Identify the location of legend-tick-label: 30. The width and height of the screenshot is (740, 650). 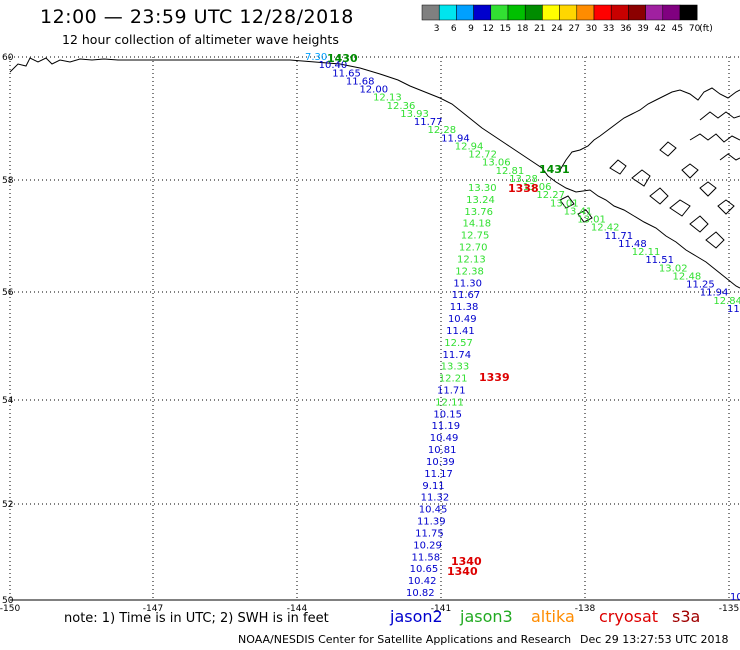
(592, 29).